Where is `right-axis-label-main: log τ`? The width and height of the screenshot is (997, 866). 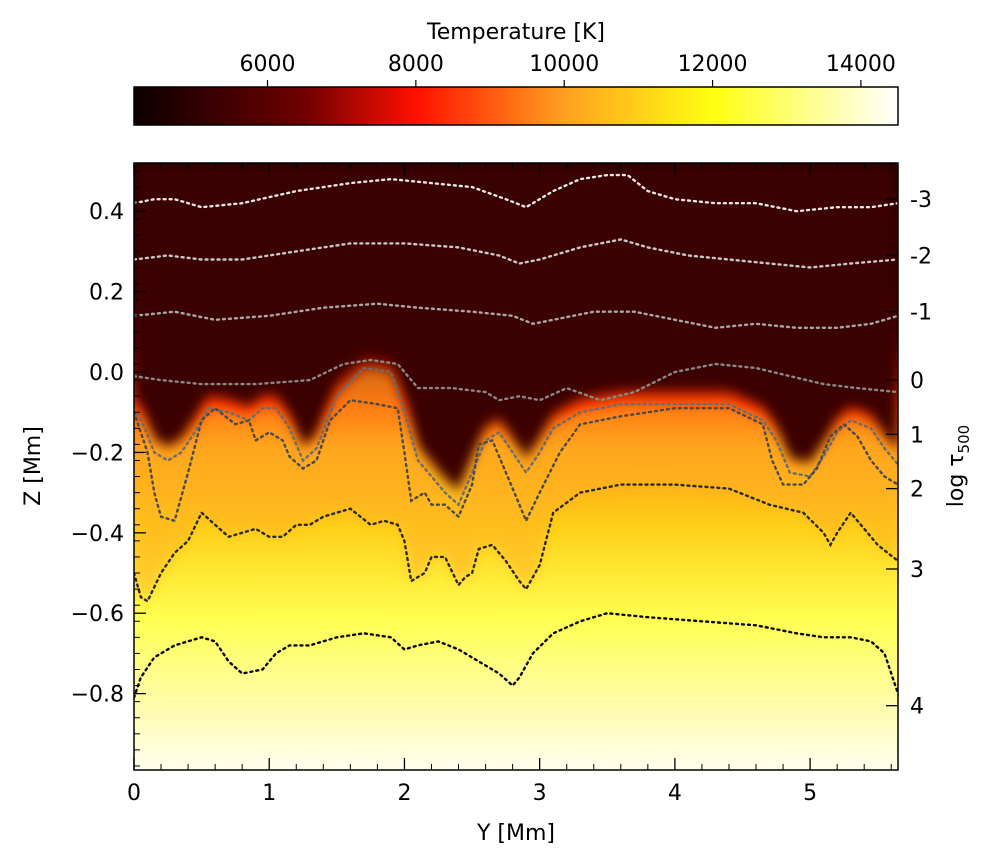
right-axis-label-main: log τ is located at coordinates (956, 480).